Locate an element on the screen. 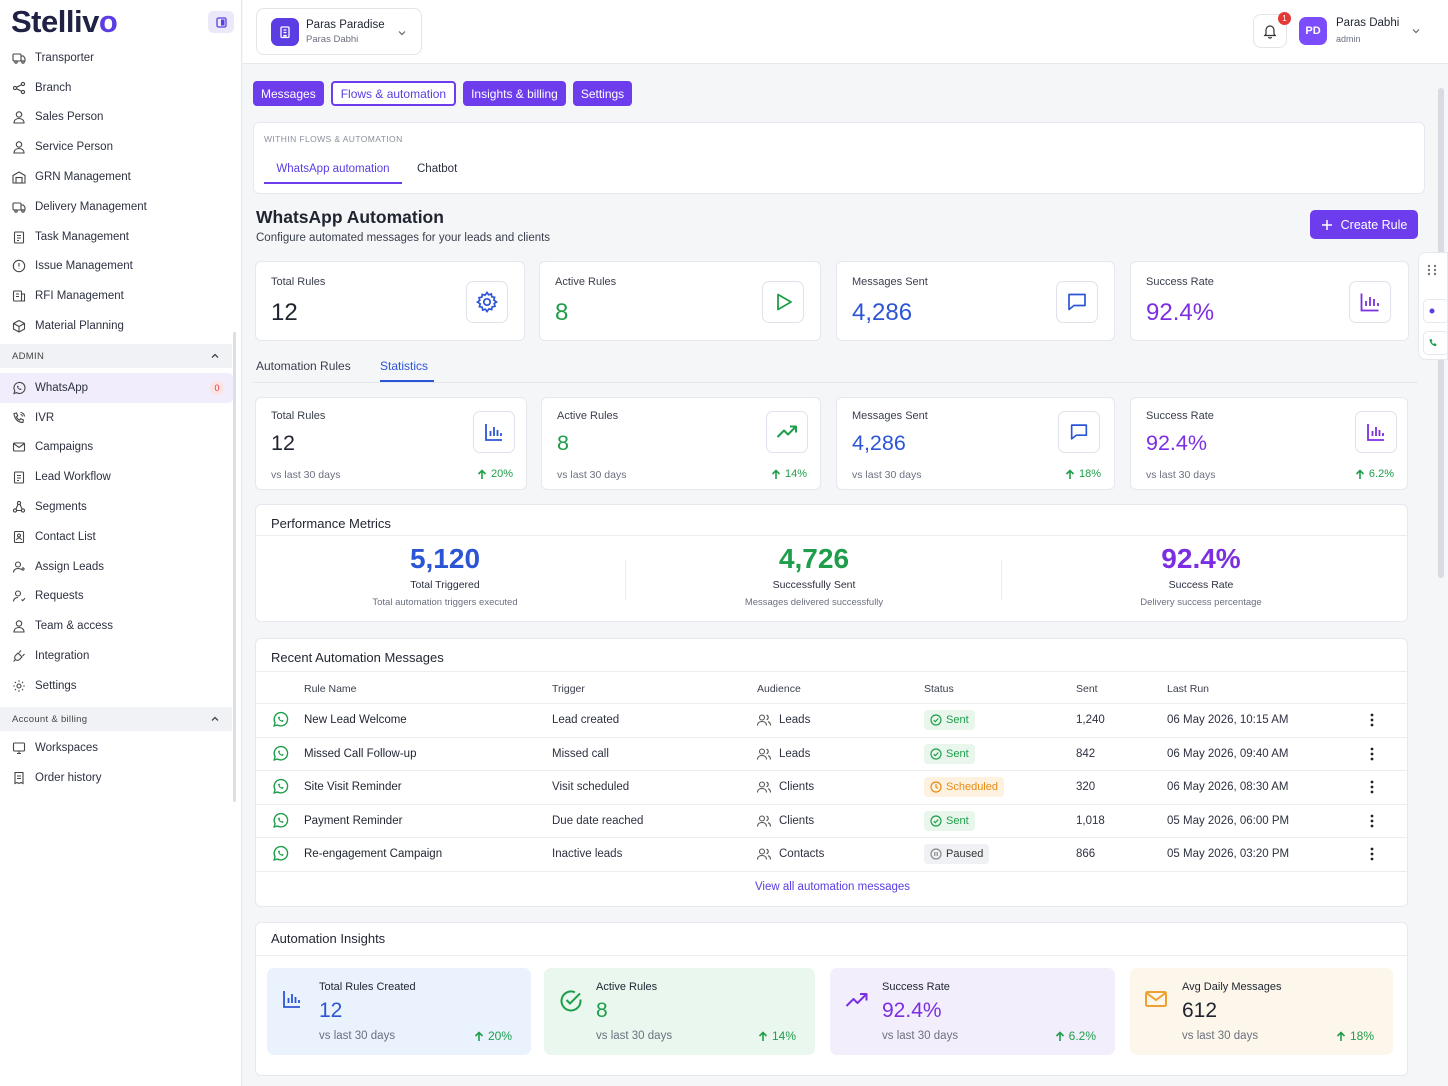  pause-circle-icon is located at coordinates (936, 854).